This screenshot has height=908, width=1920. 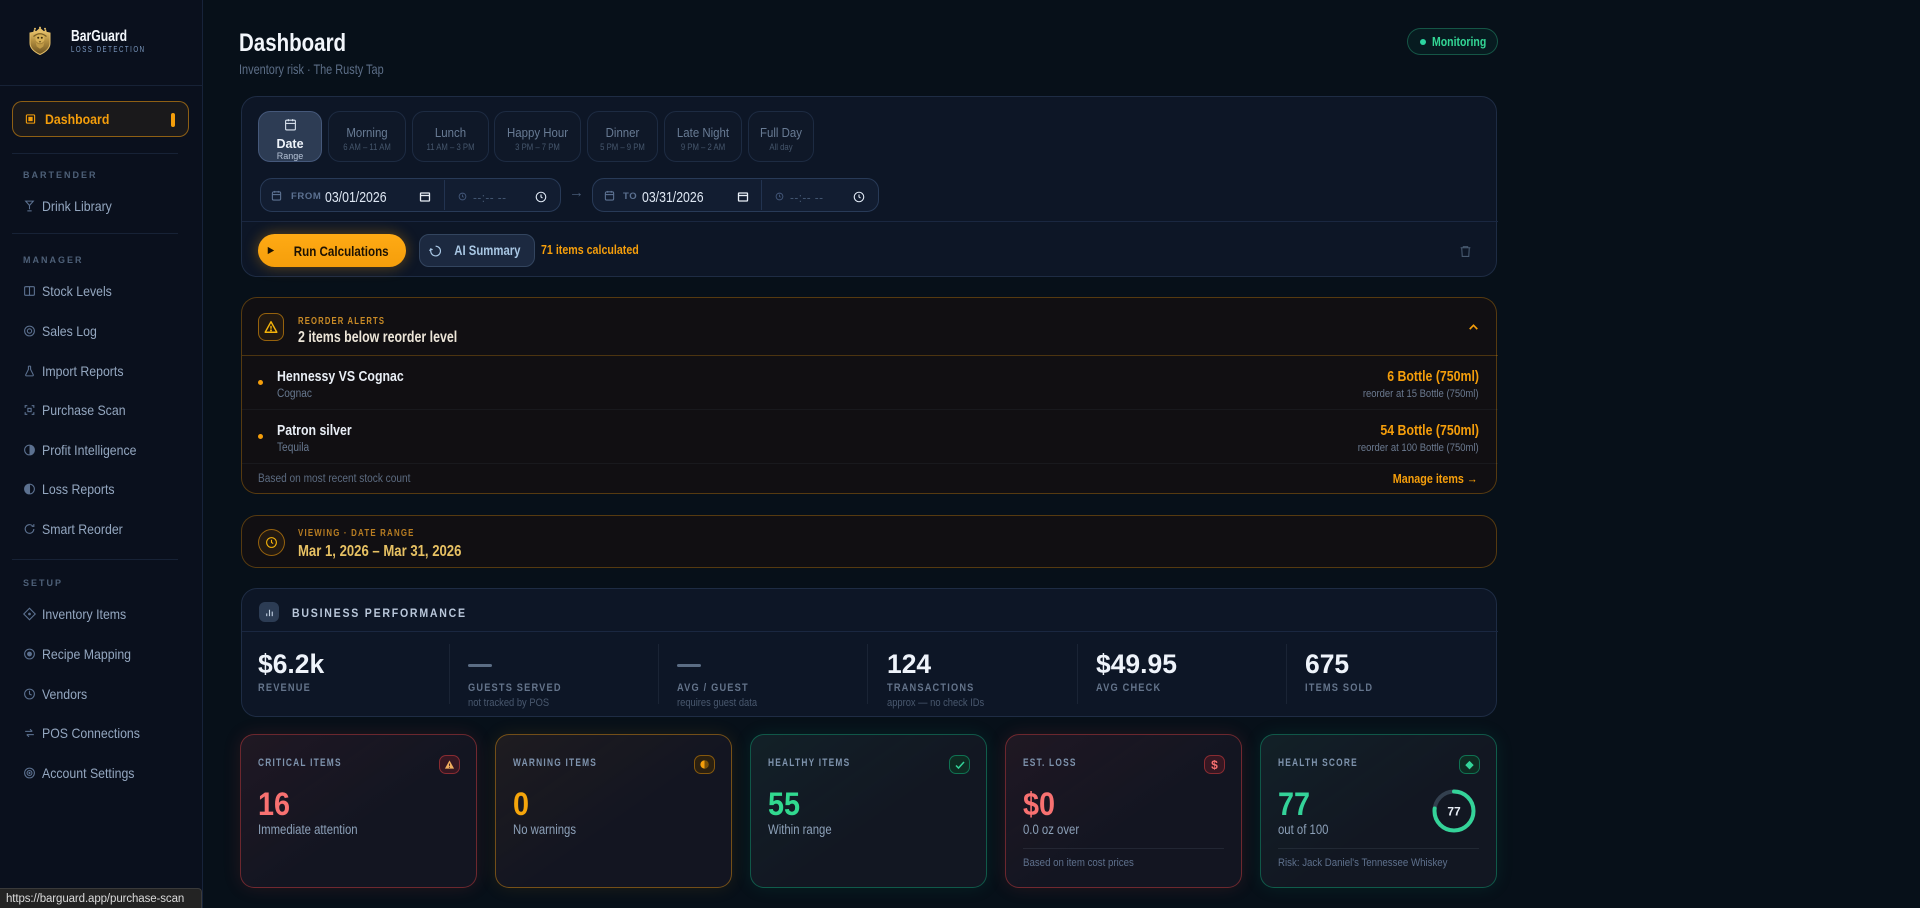 I want to click on svg-text: 77, so click(x=1454, y=812).